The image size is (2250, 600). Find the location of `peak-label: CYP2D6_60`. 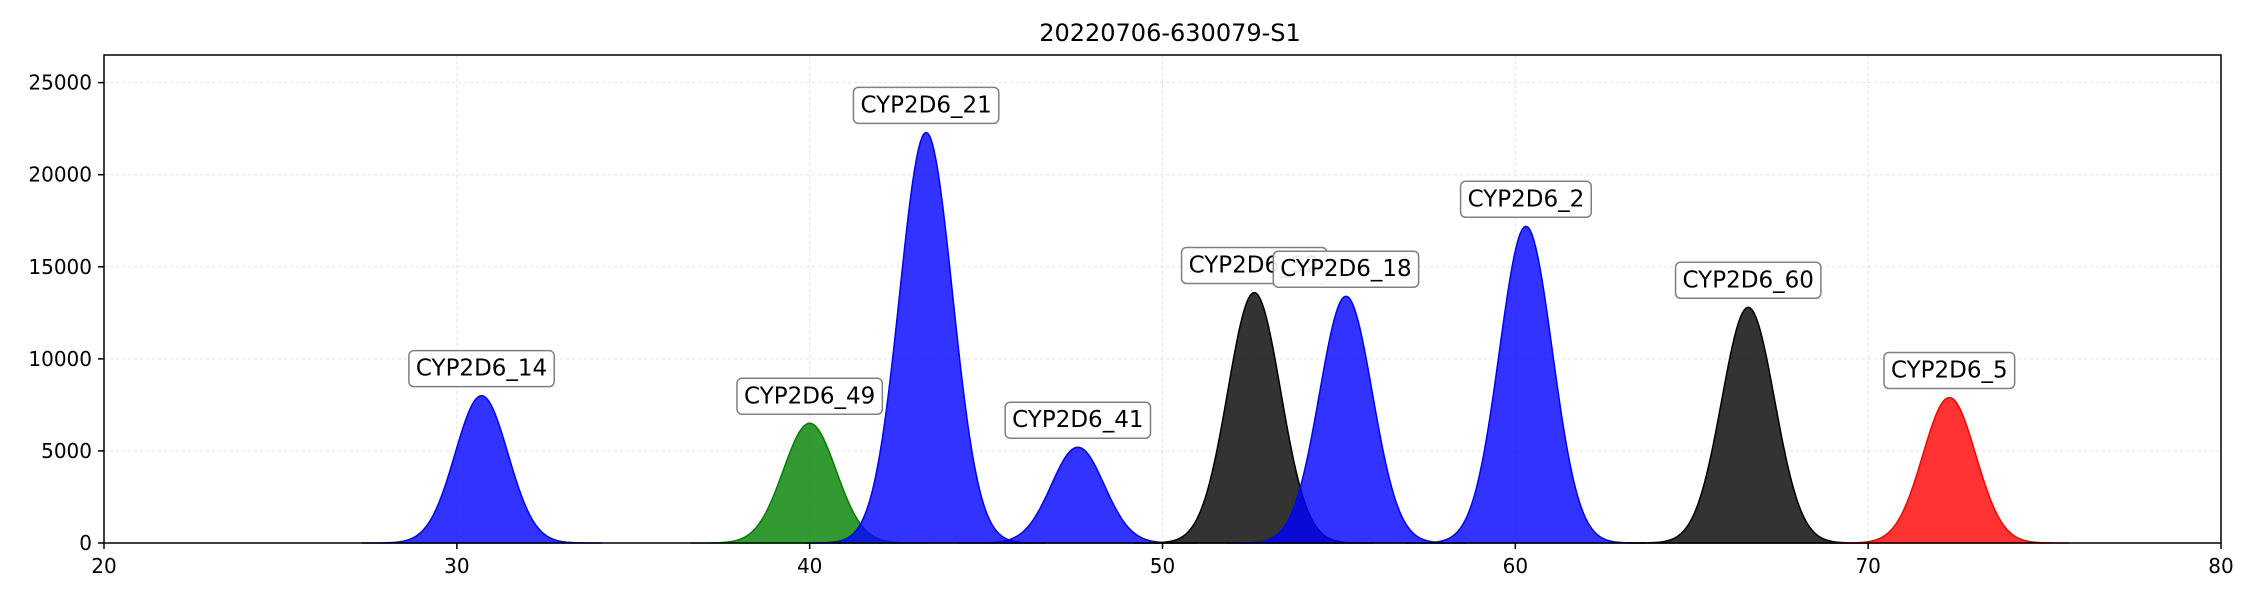

peak-label: CYP2D6_60 is located at coordinates (1748, 280).